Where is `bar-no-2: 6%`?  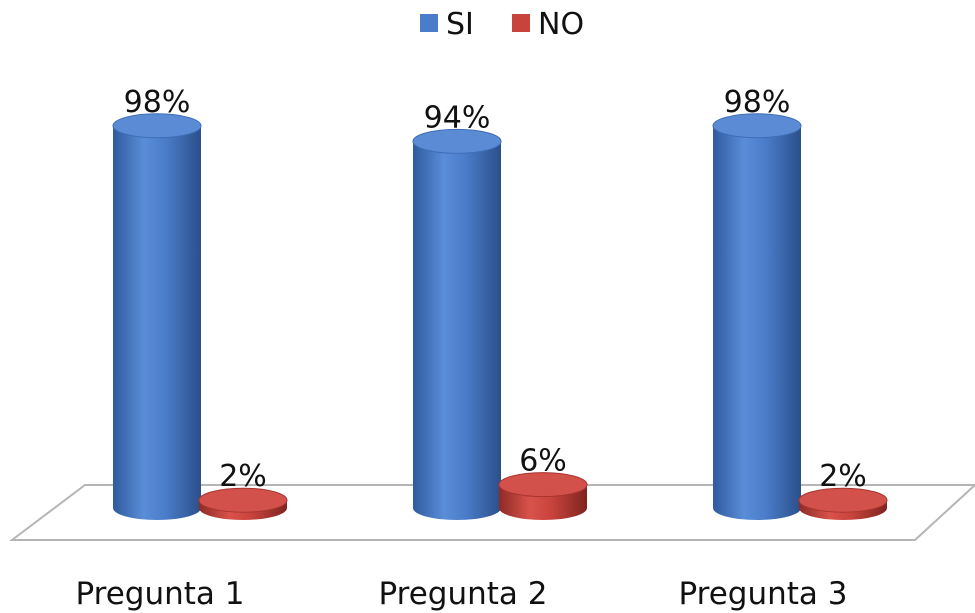 bar-no-2: 6% is located at coordinates (543, 482).